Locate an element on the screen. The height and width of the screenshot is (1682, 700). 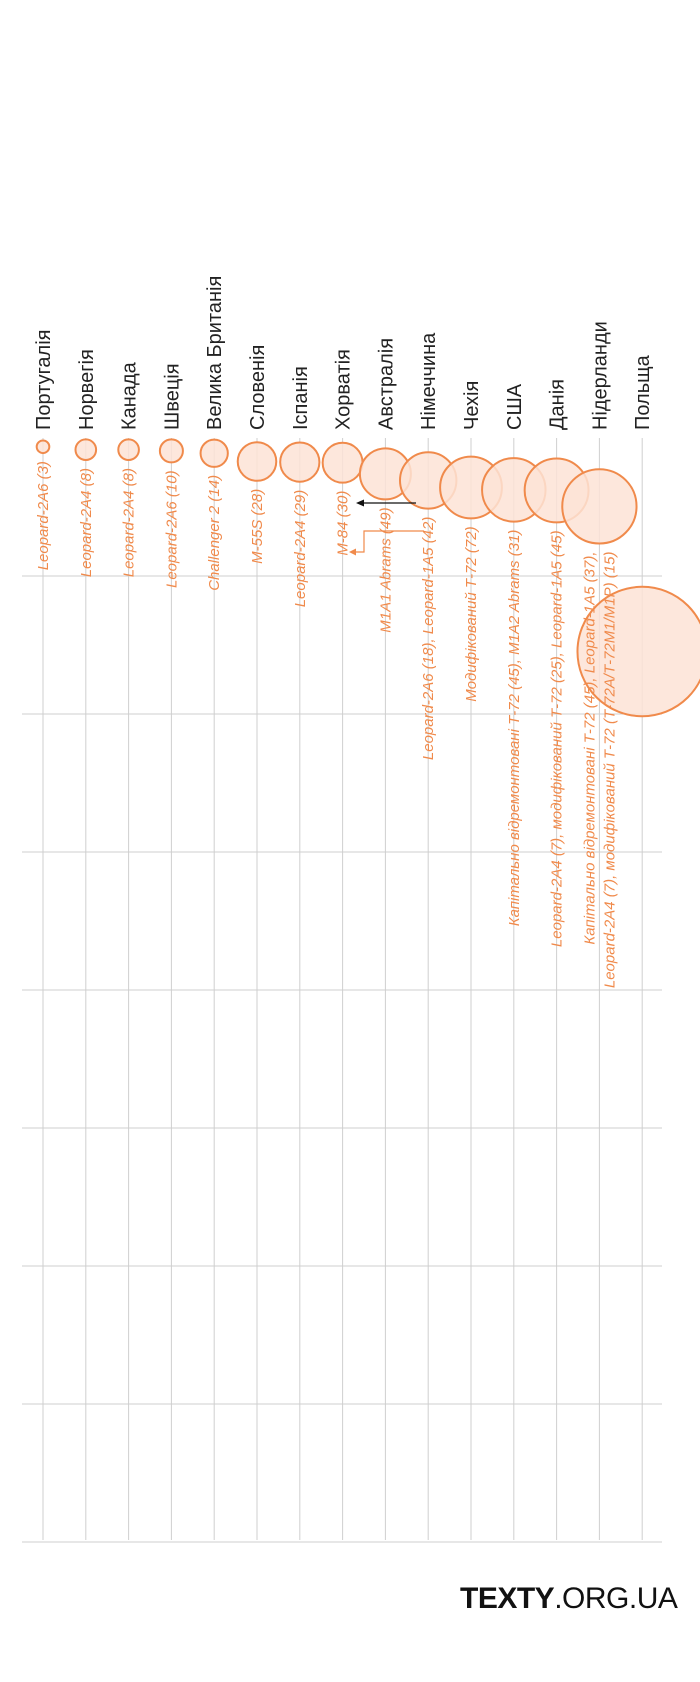
annotations is located at coordinates (386, 527).